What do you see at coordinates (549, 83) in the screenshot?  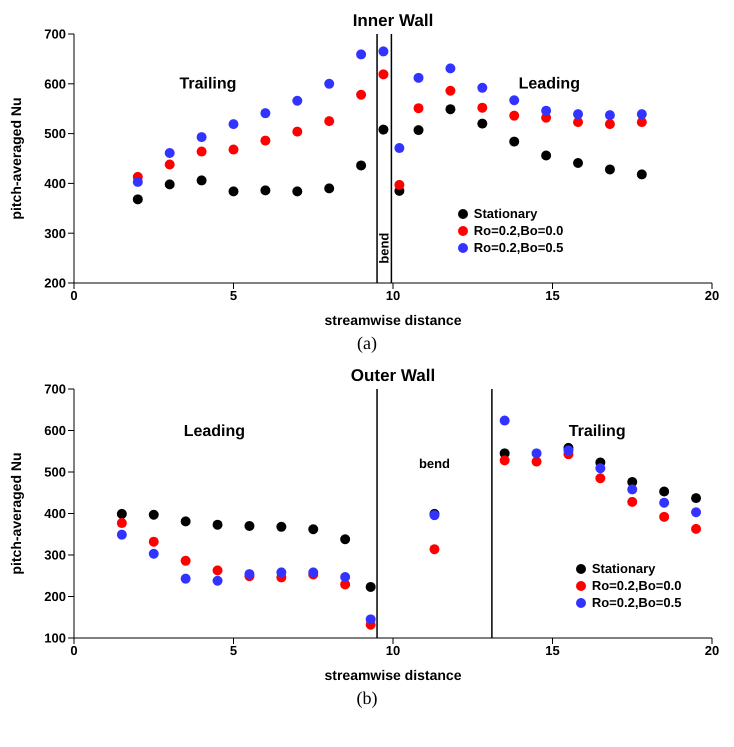 I see `annotation: Leading` at bounding box center [549, 83].